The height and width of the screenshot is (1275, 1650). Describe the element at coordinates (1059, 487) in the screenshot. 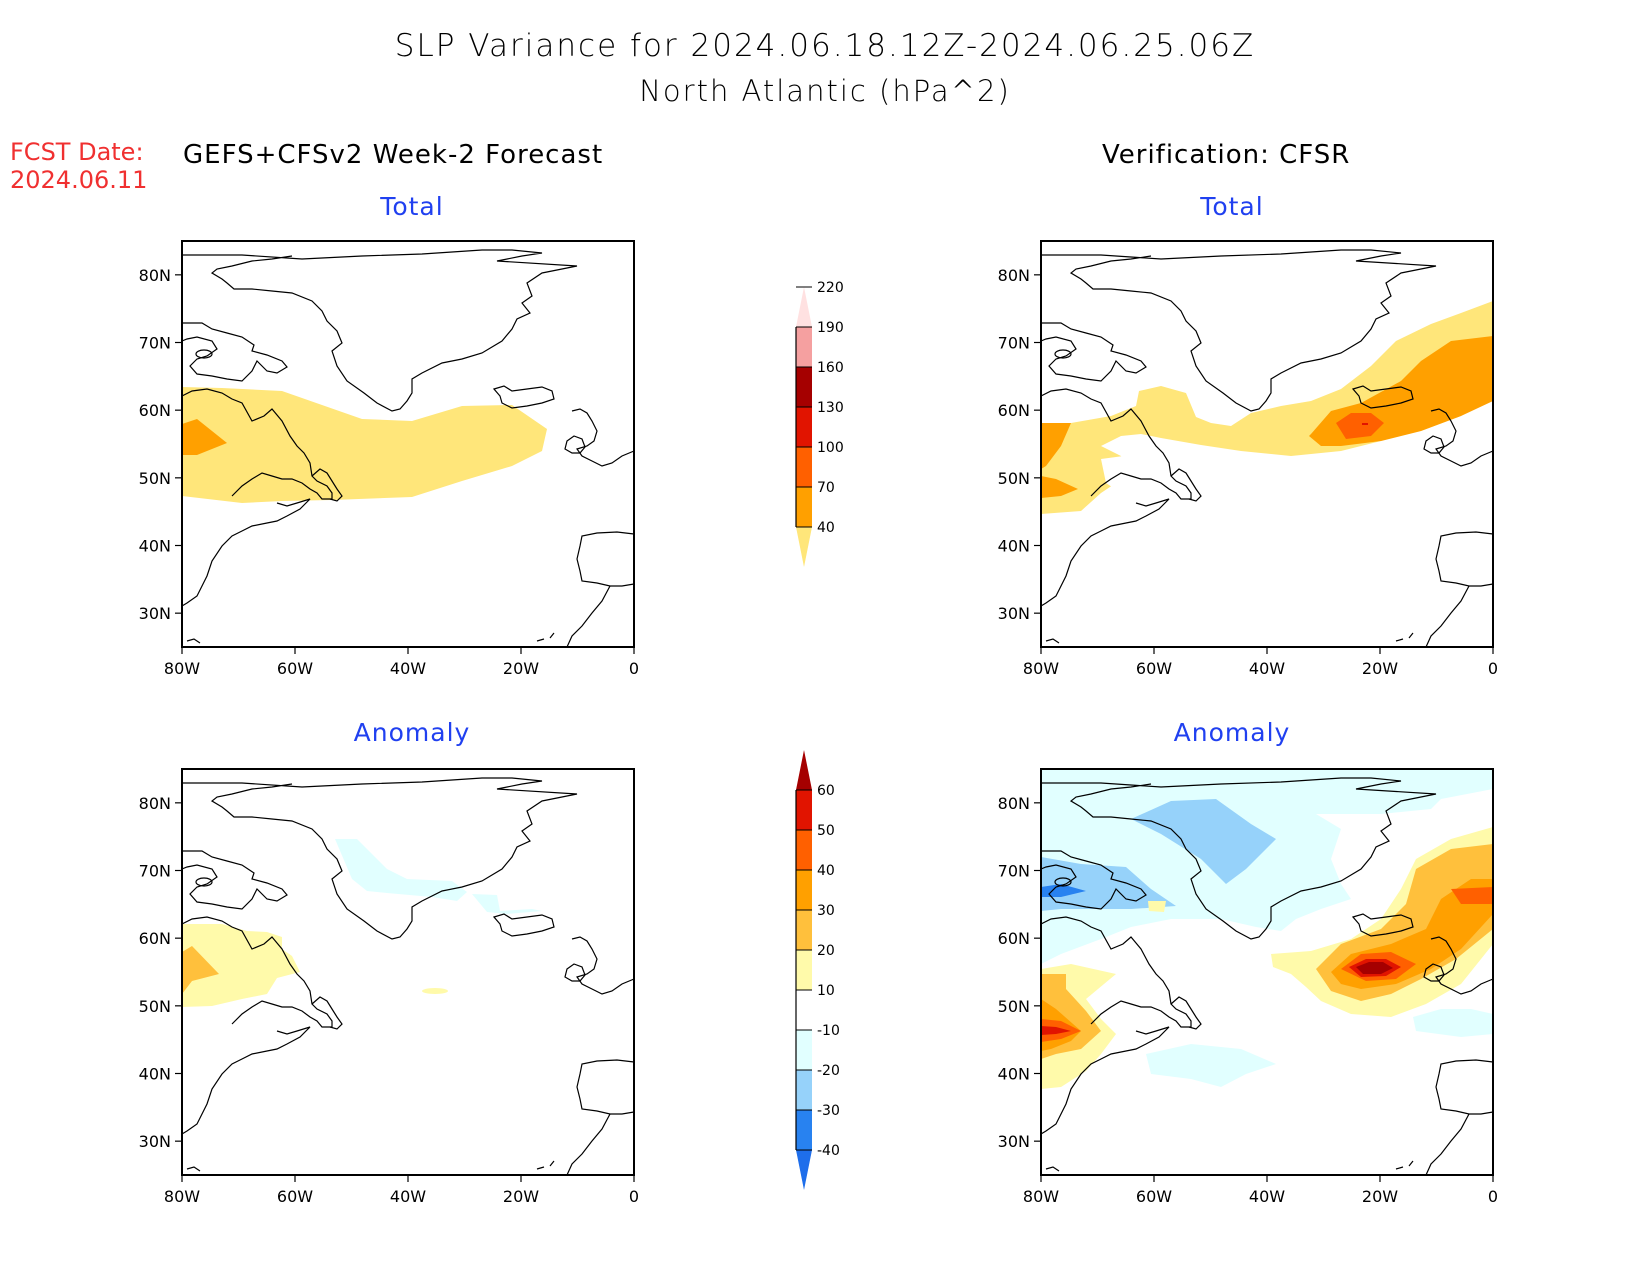

I see `verification-total-contour-70c` at that location.